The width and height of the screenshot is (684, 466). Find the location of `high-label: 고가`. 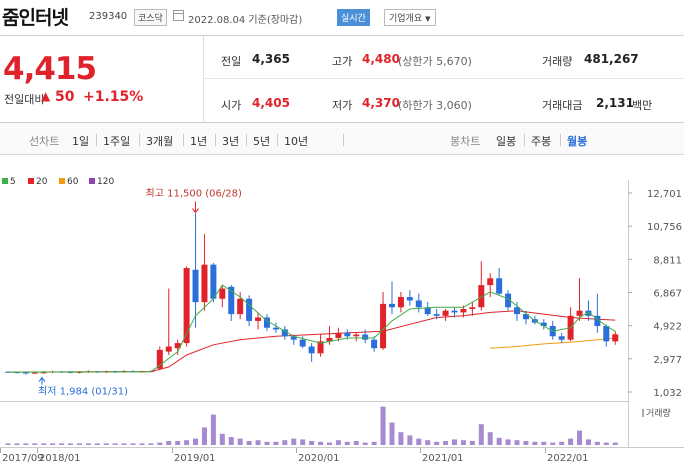

high-label: 고가 is located at coordinates (342, 61).